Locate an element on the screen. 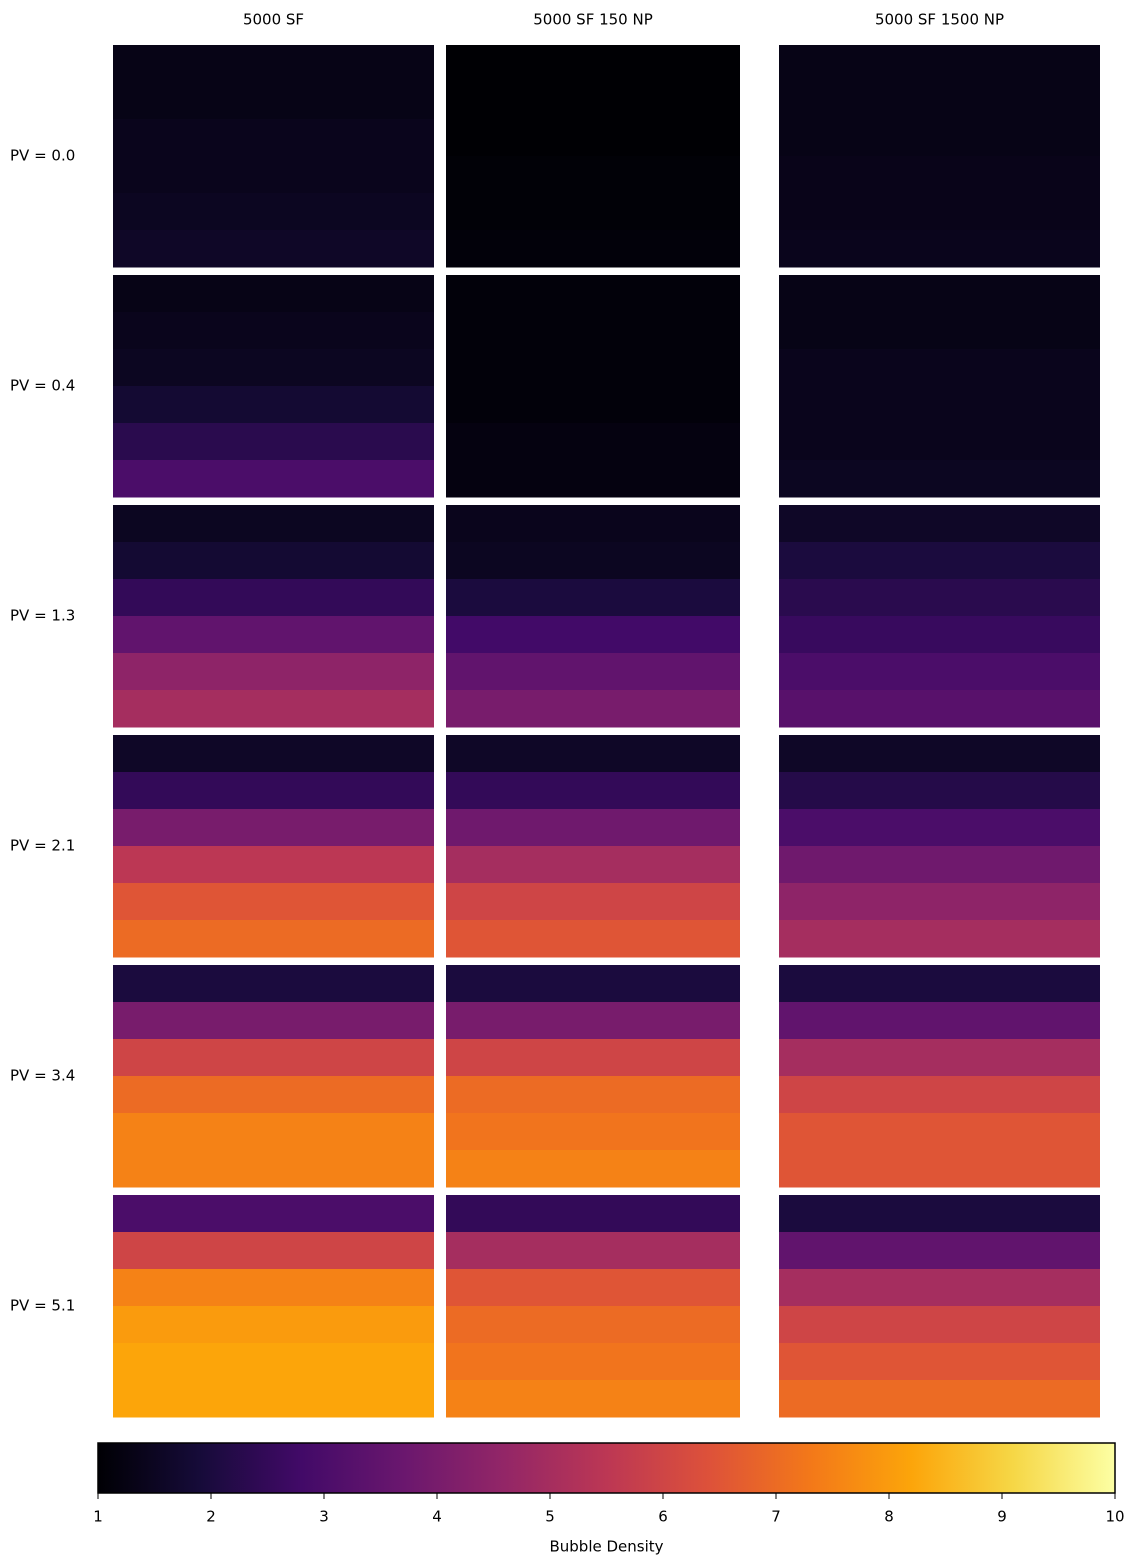 Image resolution: width=1128 pixels, height=1557 pixels. row-label: PV = 0.4 is located at coordinates (42, 386).